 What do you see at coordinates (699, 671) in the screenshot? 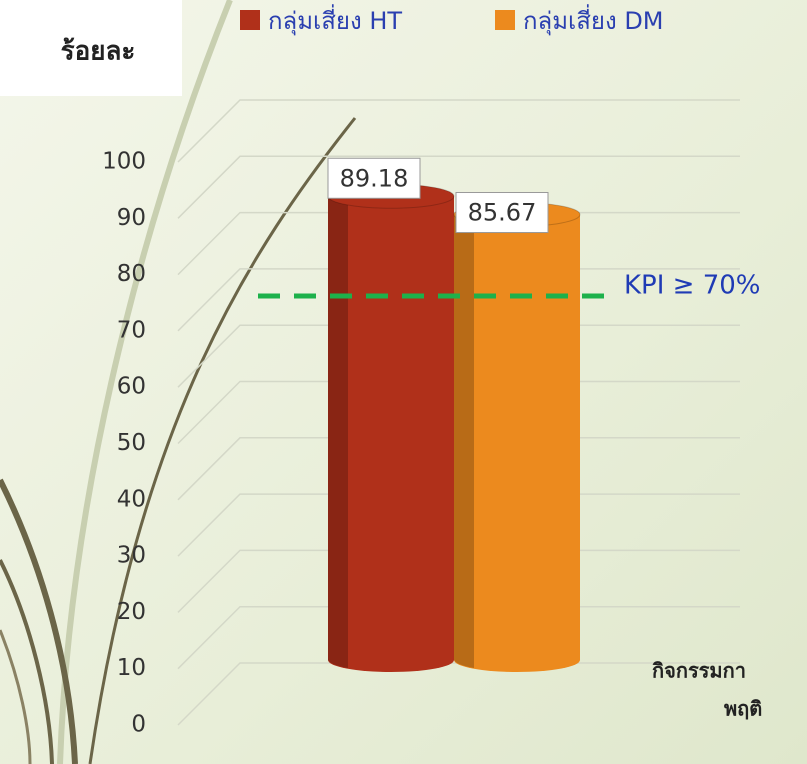
I see `x-axis-label: กิจกรรมกา` at bounding box center [699, 671].